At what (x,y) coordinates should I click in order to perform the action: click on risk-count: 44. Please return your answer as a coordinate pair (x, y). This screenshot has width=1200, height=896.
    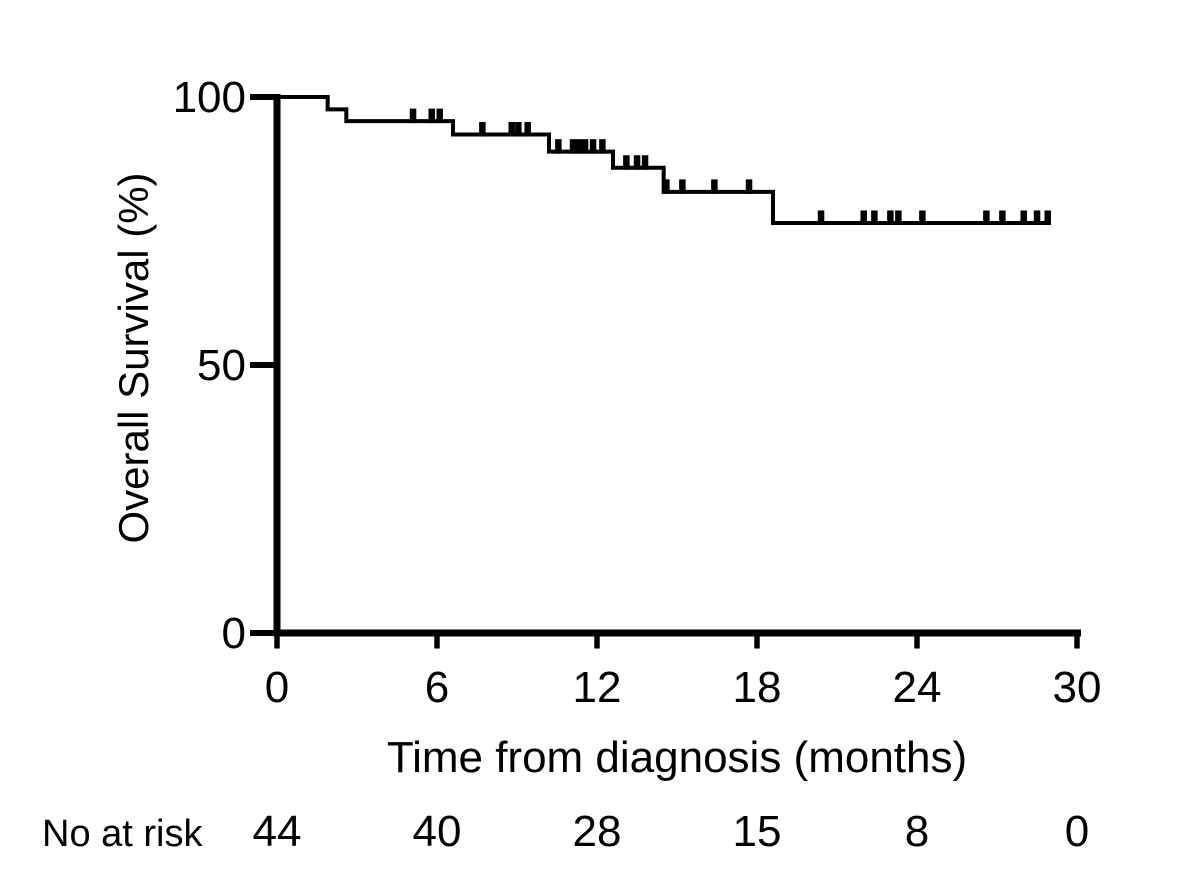
    Looking at the image, I should click on (277, 831).